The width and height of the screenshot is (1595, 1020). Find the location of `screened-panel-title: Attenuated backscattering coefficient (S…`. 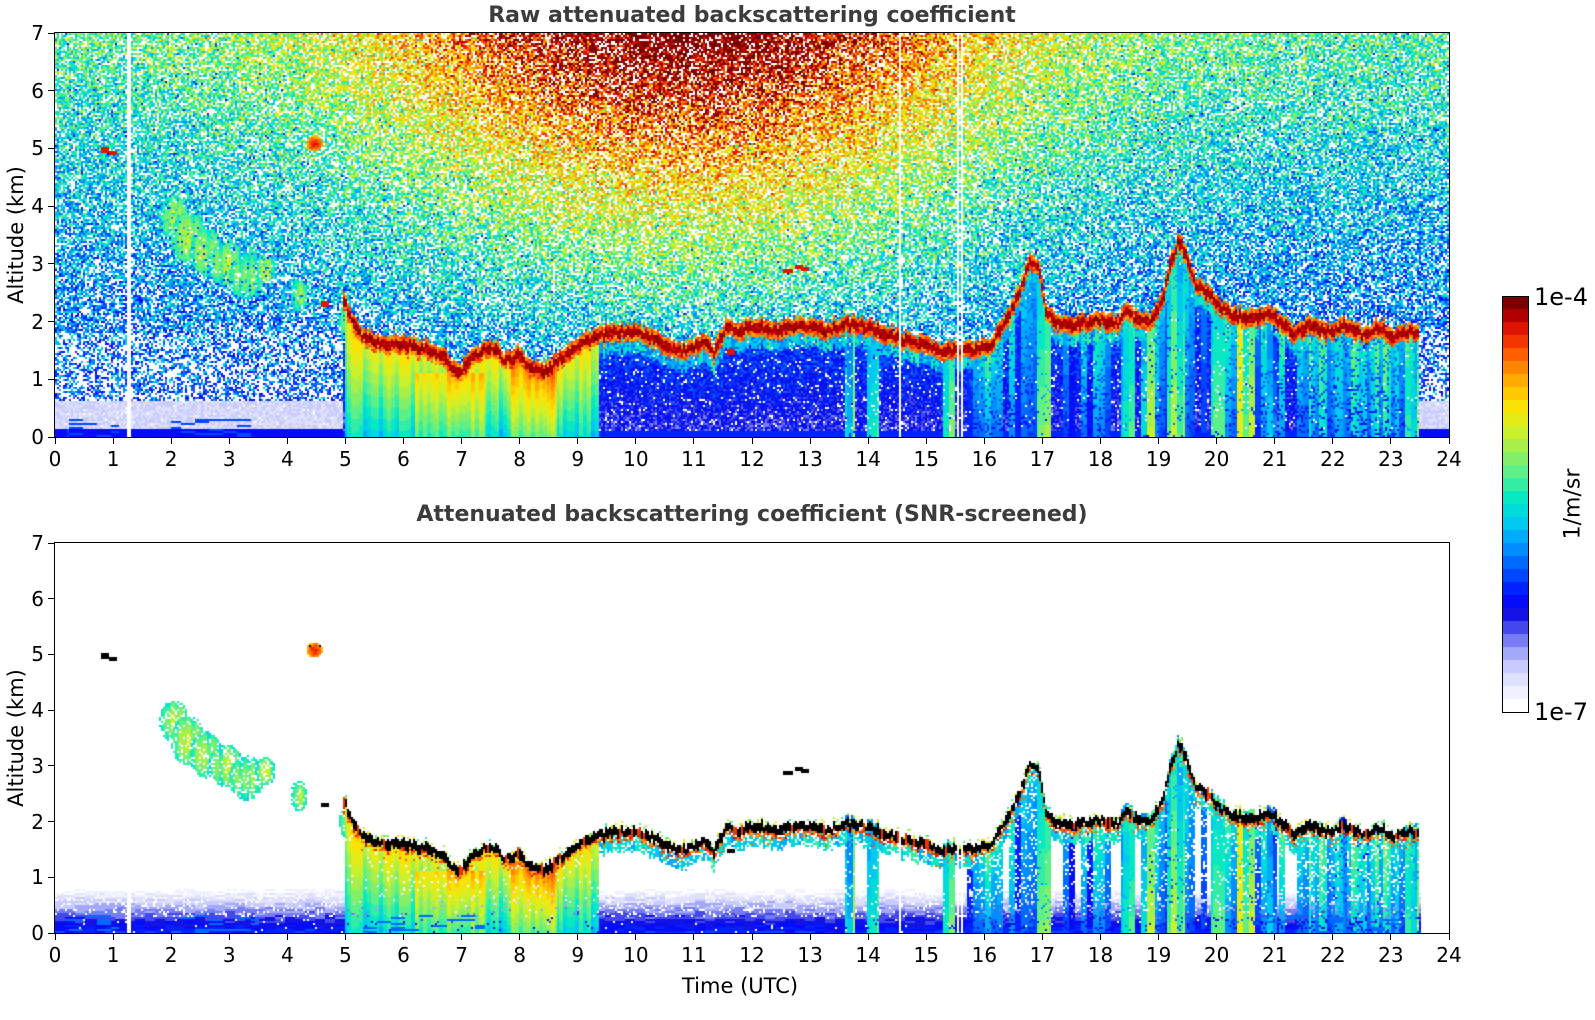

screened-panel-title: Attenuated backscattering coefficient (S… is located at coordinates (752, 514).